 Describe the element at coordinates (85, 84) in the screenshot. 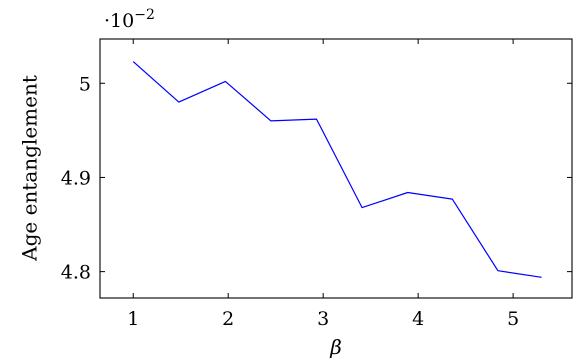

I see `y-tick-label: 5` at that location.